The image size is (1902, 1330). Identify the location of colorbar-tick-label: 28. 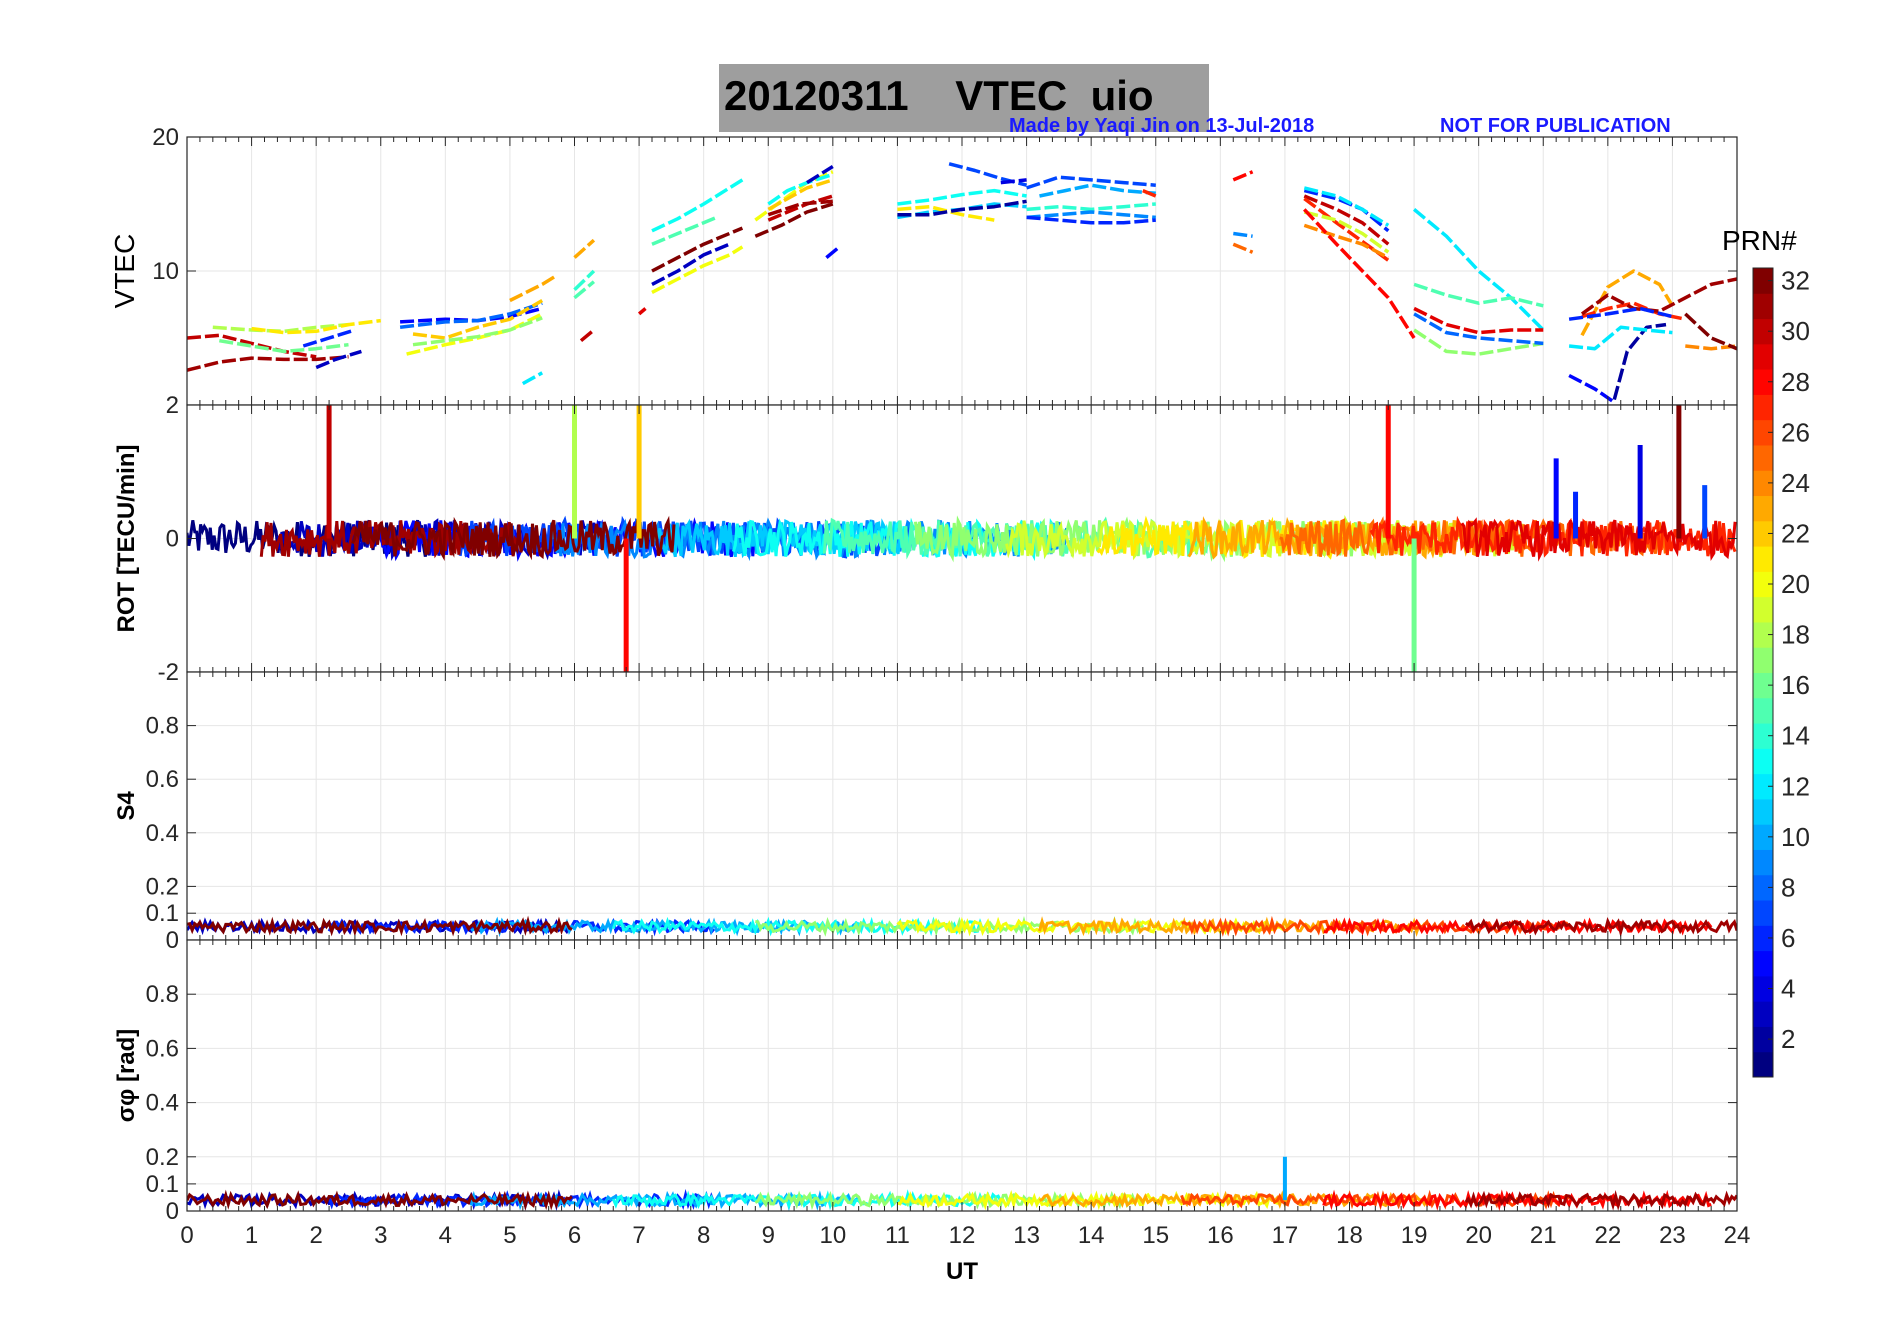
(1795, 382).